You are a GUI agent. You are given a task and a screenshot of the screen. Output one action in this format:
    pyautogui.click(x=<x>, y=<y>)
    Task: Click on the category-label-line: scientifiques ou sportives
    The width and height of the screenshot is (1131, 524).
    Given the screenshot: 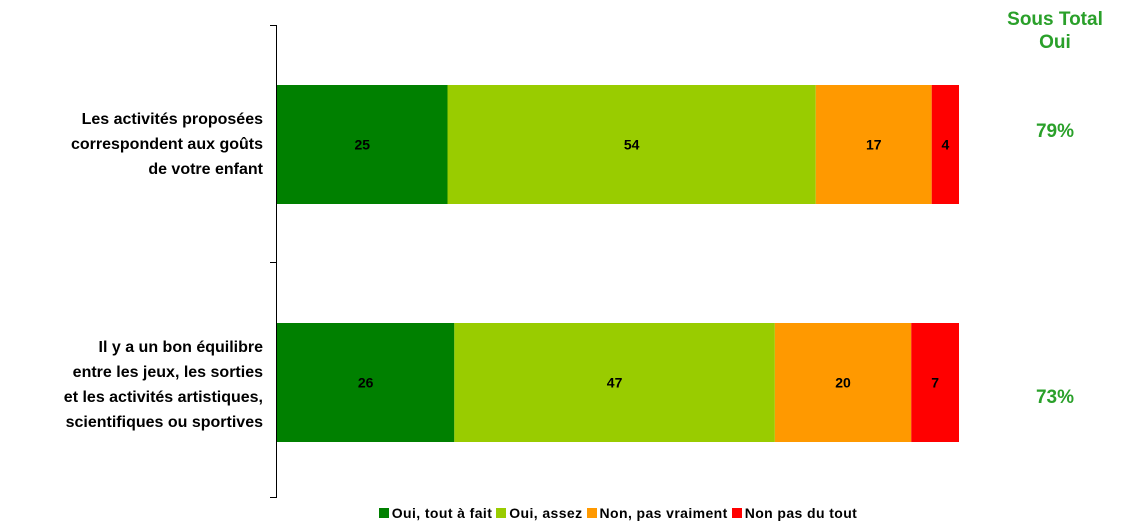 What is the action you would take?
    pyautogui.click(x=164, y=422)
    